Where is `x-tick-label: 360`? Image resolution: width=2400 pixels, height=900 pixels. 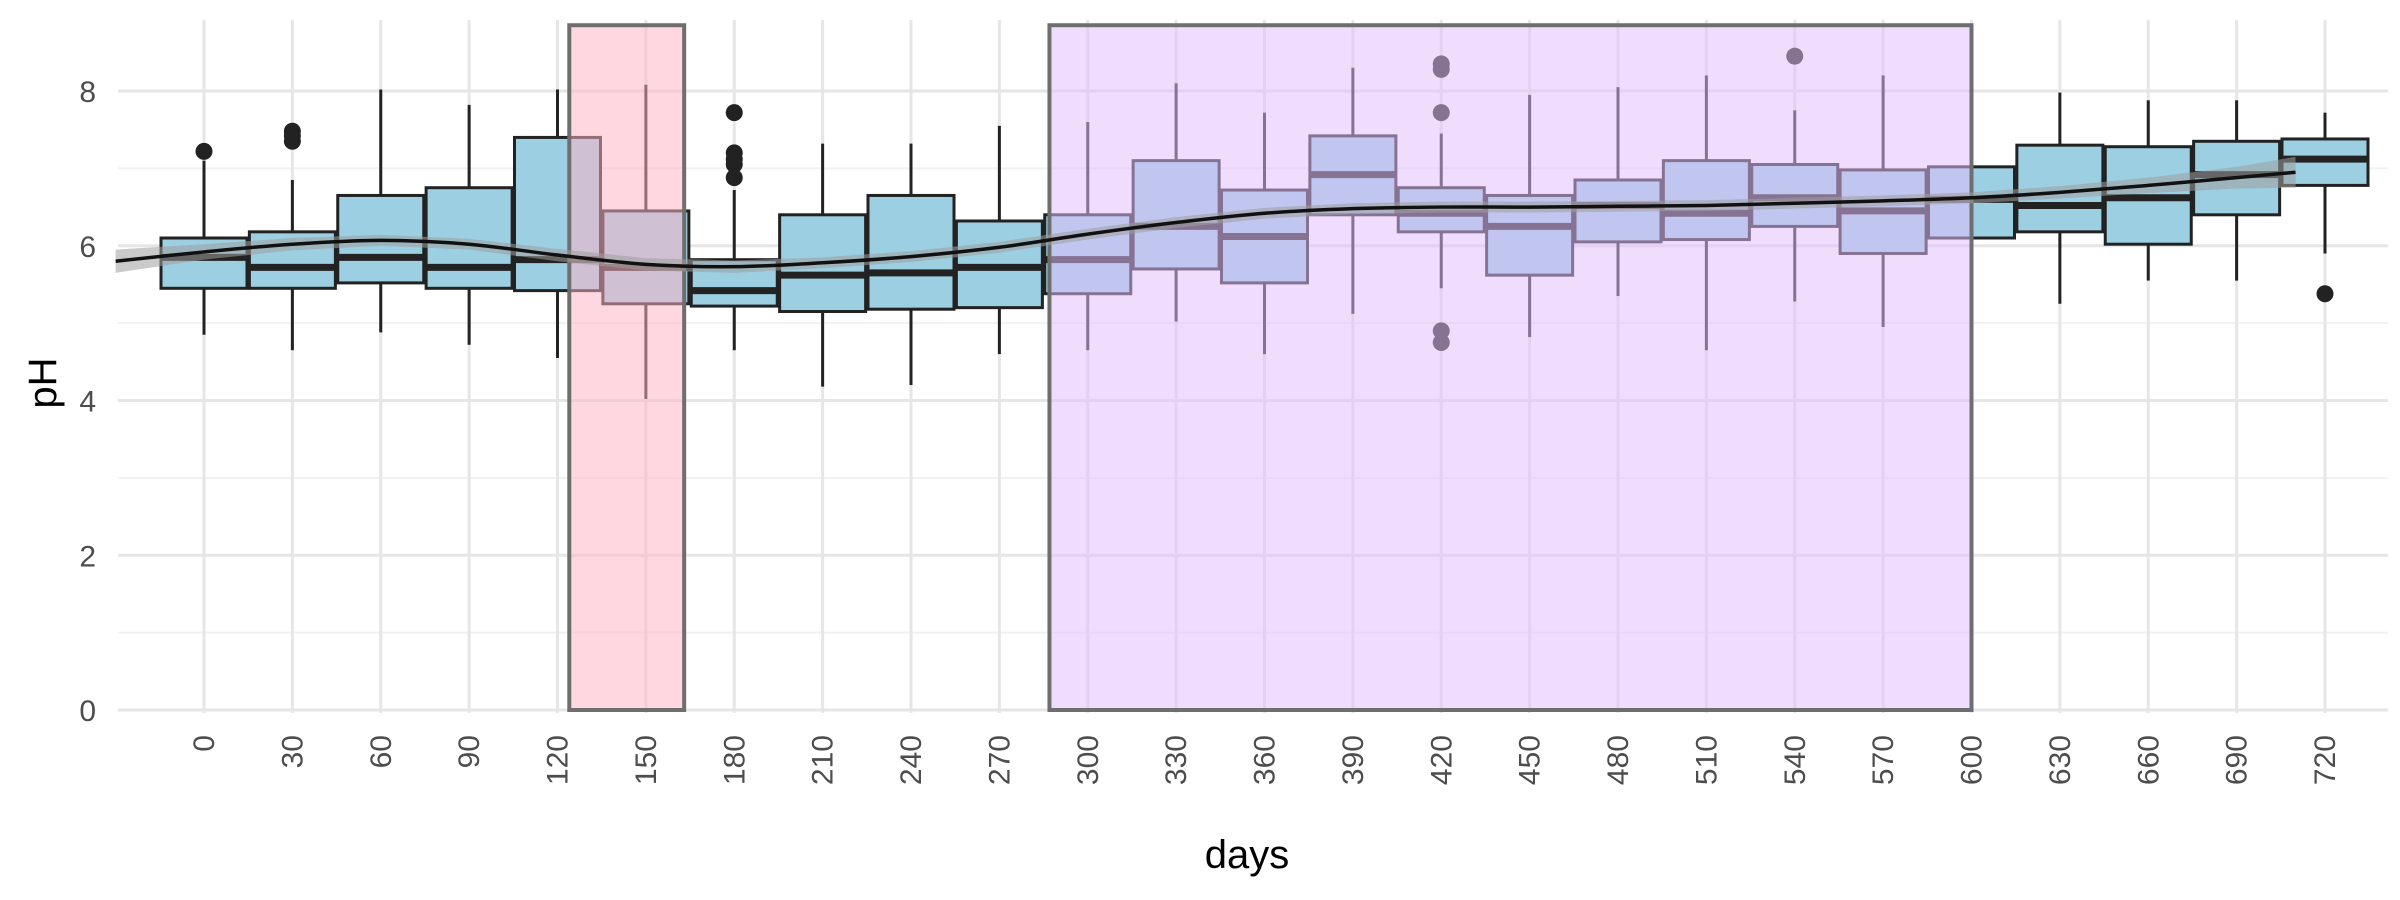
x-tick-label: 360 is located at coordinates (1265, 760).